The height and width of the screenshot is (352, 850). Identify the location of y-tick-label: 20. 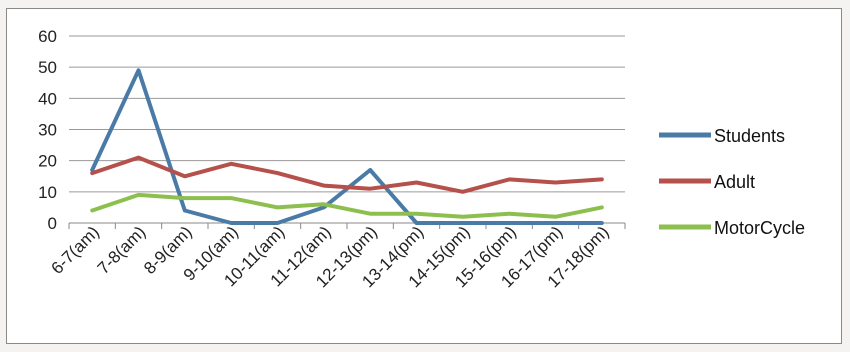
(47, 161).